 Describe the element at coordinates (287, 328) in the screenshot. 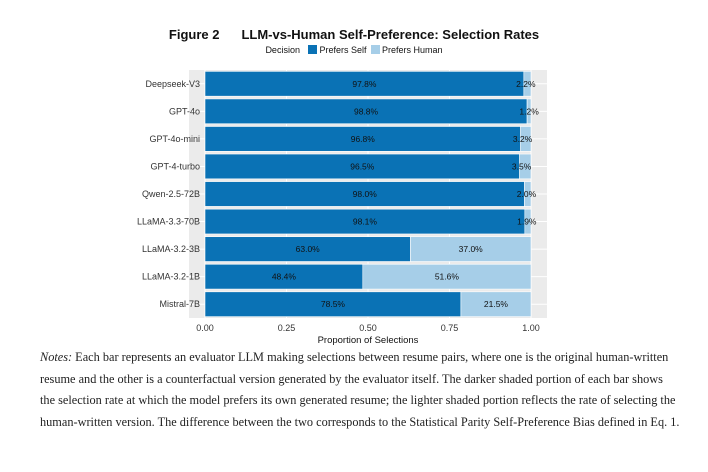

I see `x-tick-label: 0.25` at that location.